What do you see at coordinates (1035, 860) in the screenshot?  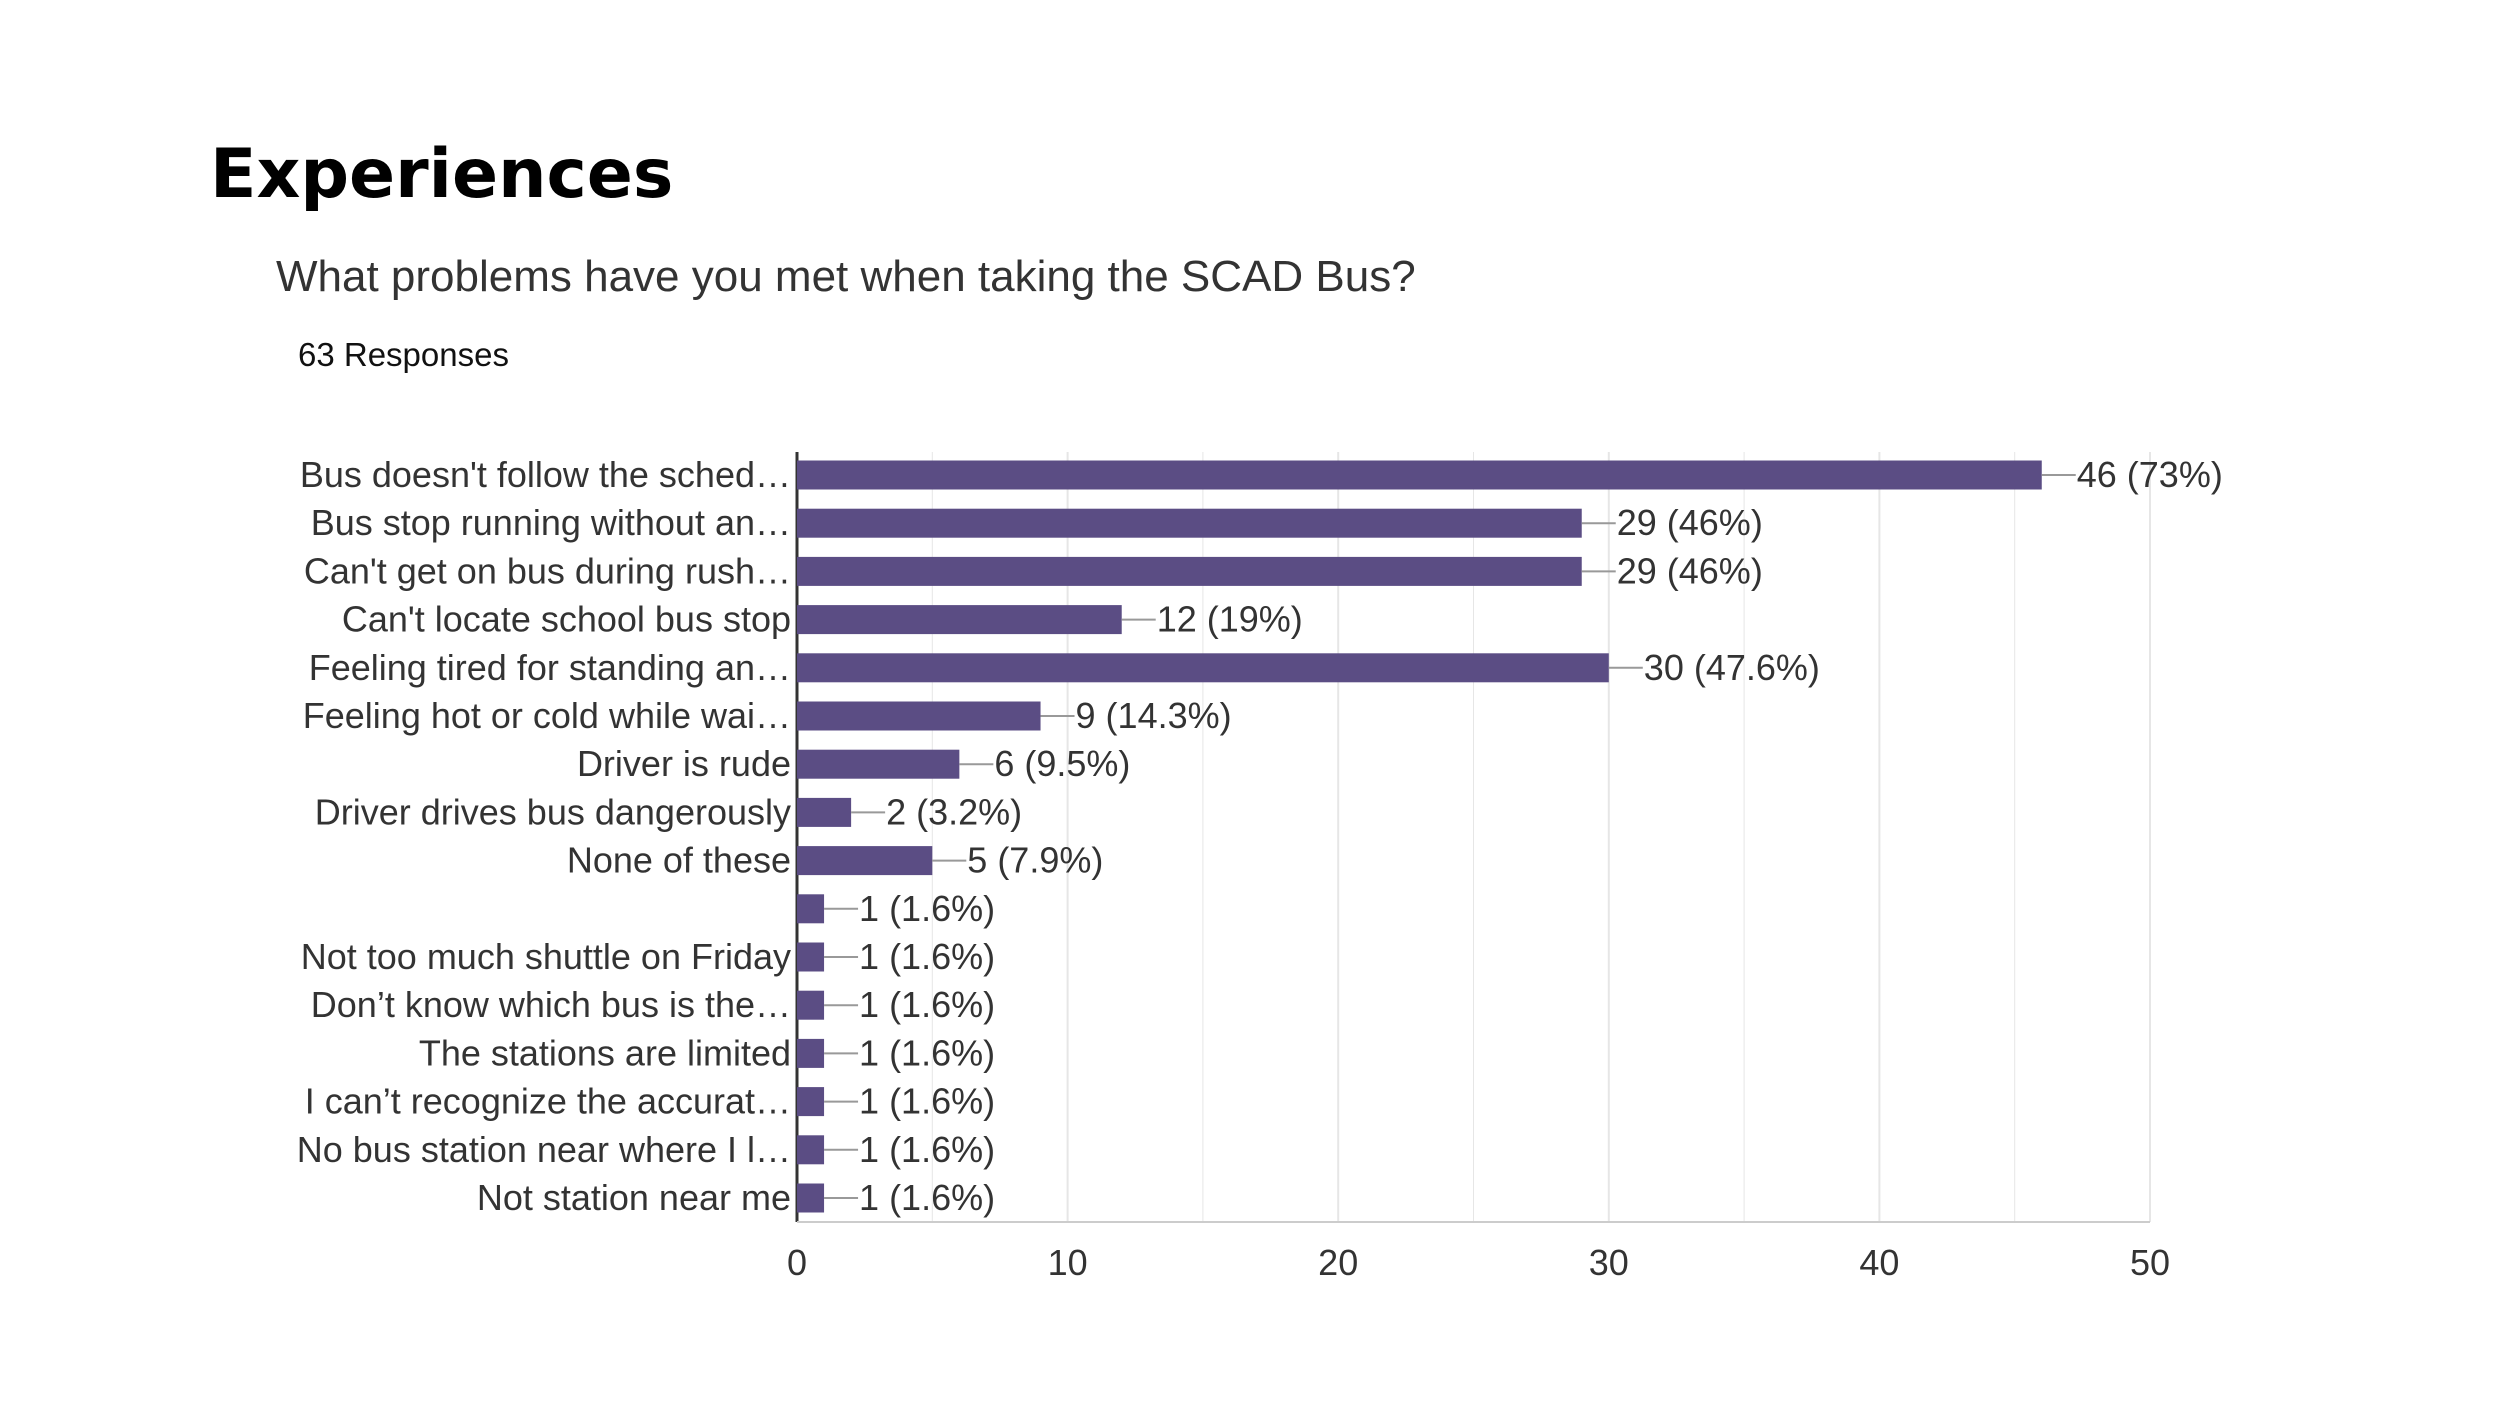 I see `data-label: 5 (7.9%)` at bounding box center [1035, 860].